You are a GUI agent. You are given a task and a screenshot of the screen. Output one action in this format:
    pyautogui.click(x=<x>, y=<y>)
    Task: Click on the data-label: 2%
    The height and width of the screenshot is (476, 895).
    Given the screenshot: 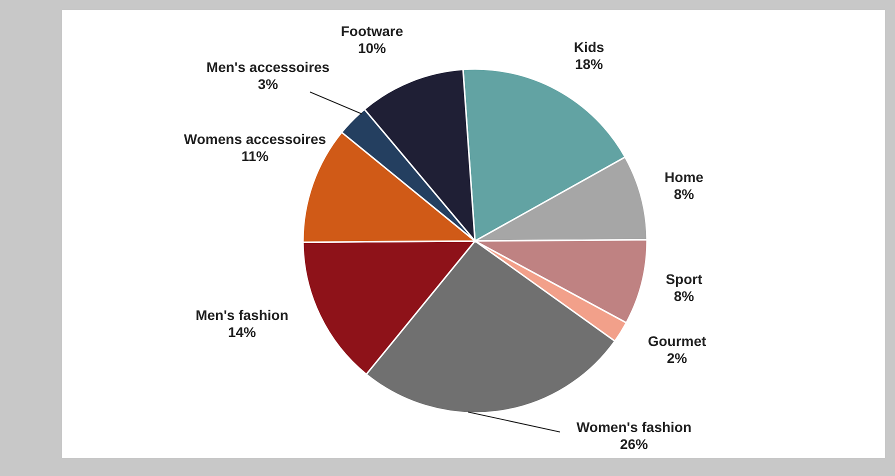 What is the action you would take?
    pyautogui.click(x=677, y=358)
    